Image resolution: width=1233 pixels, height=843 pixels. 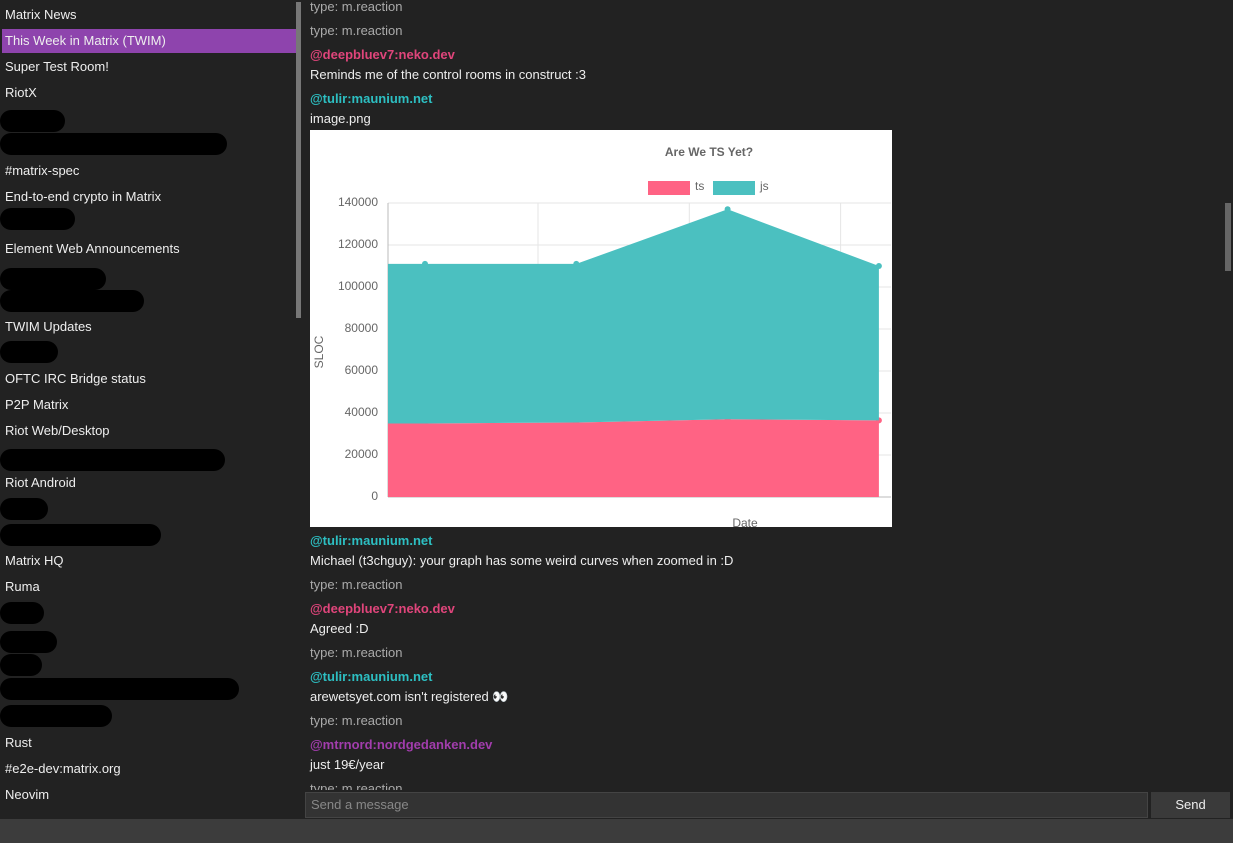 What do you see at coordinates (401, 744) in the screenshot?
I see `sender: @mtrnord:nordgedanken.dev` at bounding box center [401, 744].